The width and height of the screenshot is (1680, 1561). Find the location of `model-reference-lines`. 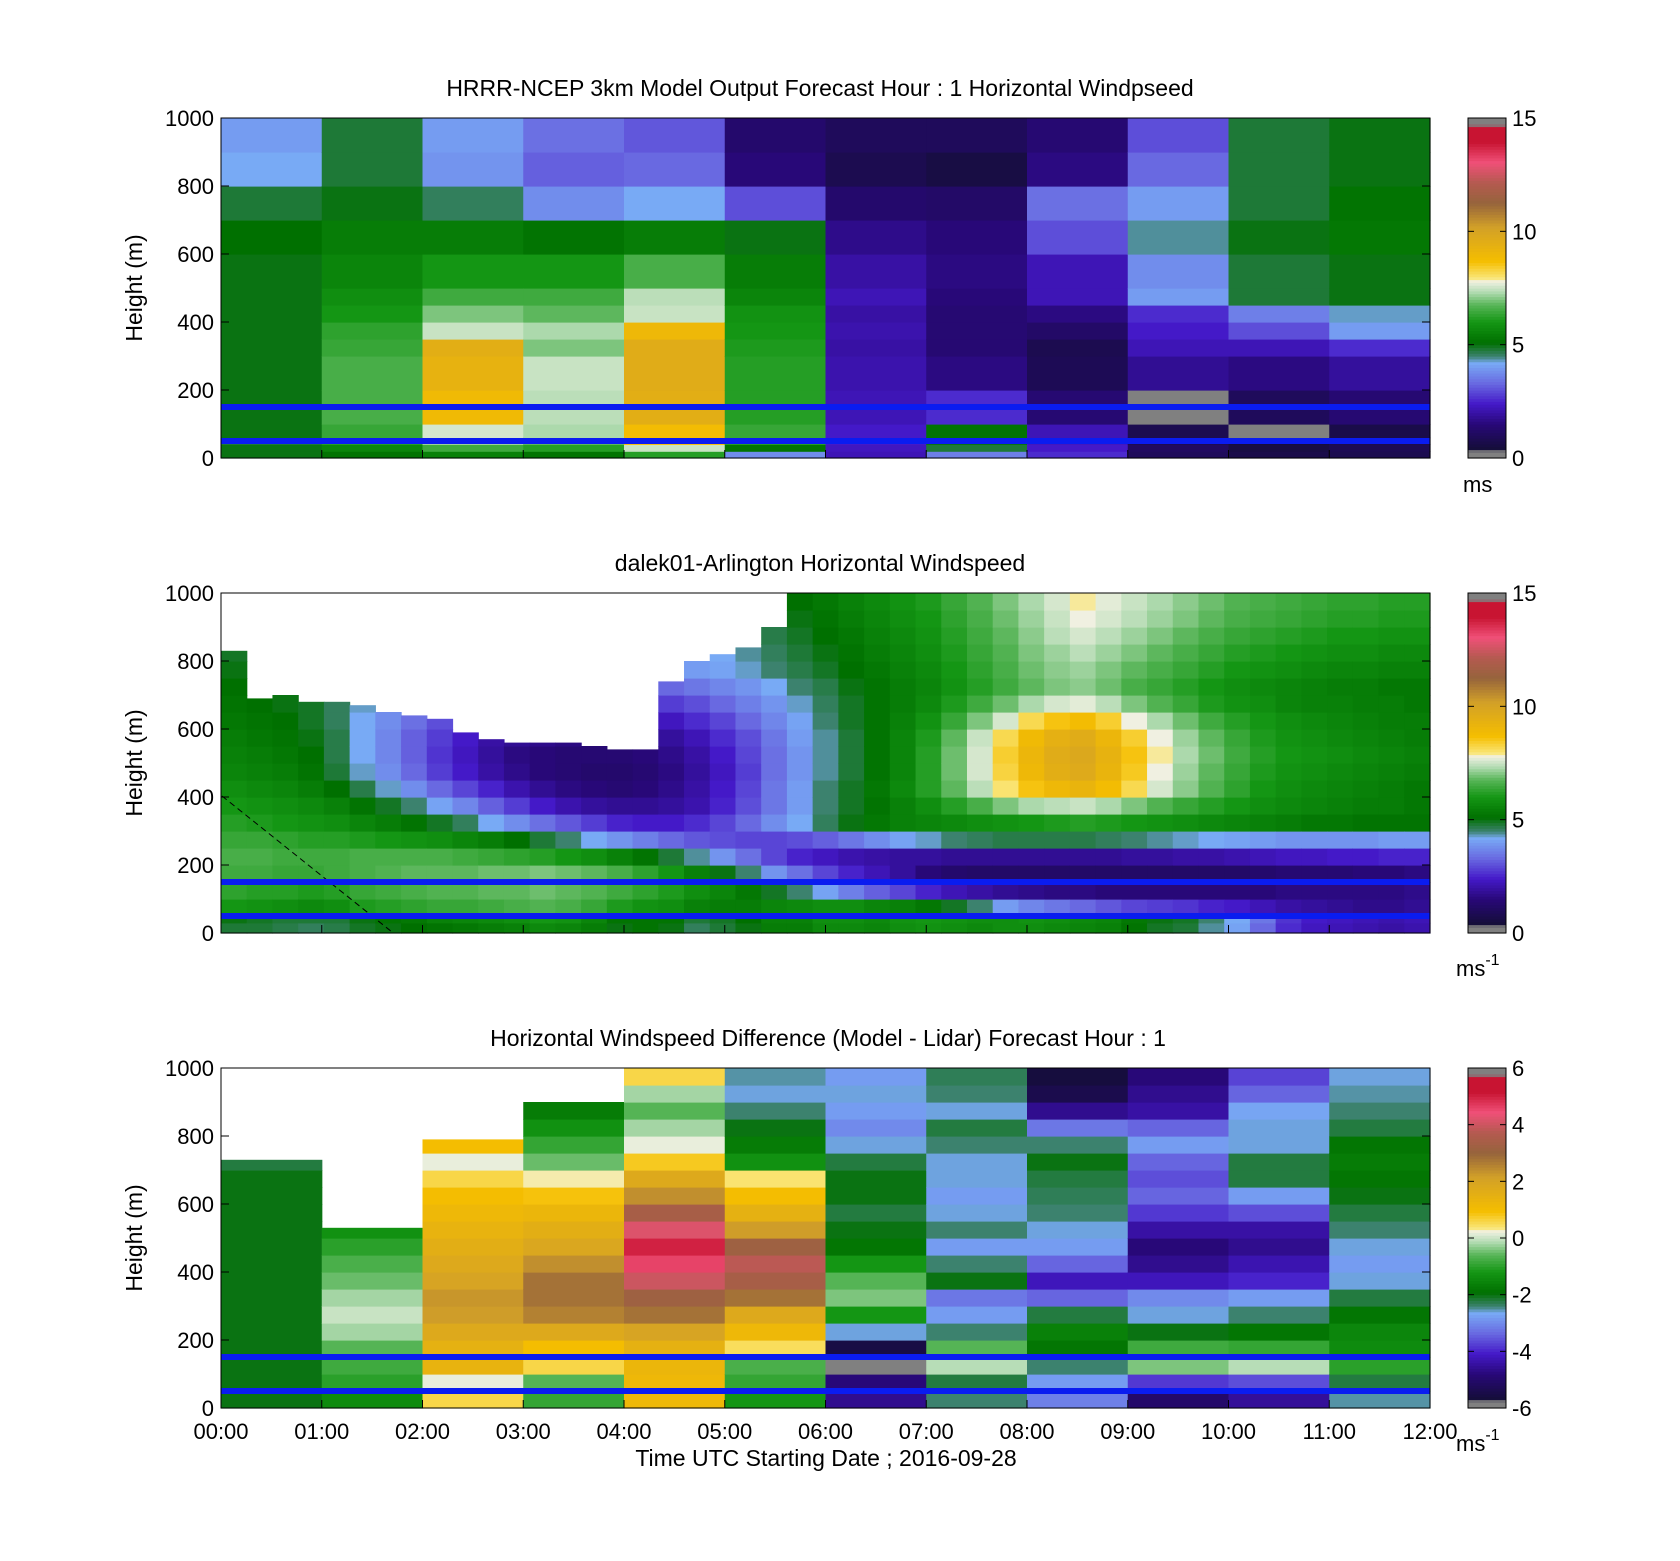

model-reference-lines is located at coordinates (825, 424).